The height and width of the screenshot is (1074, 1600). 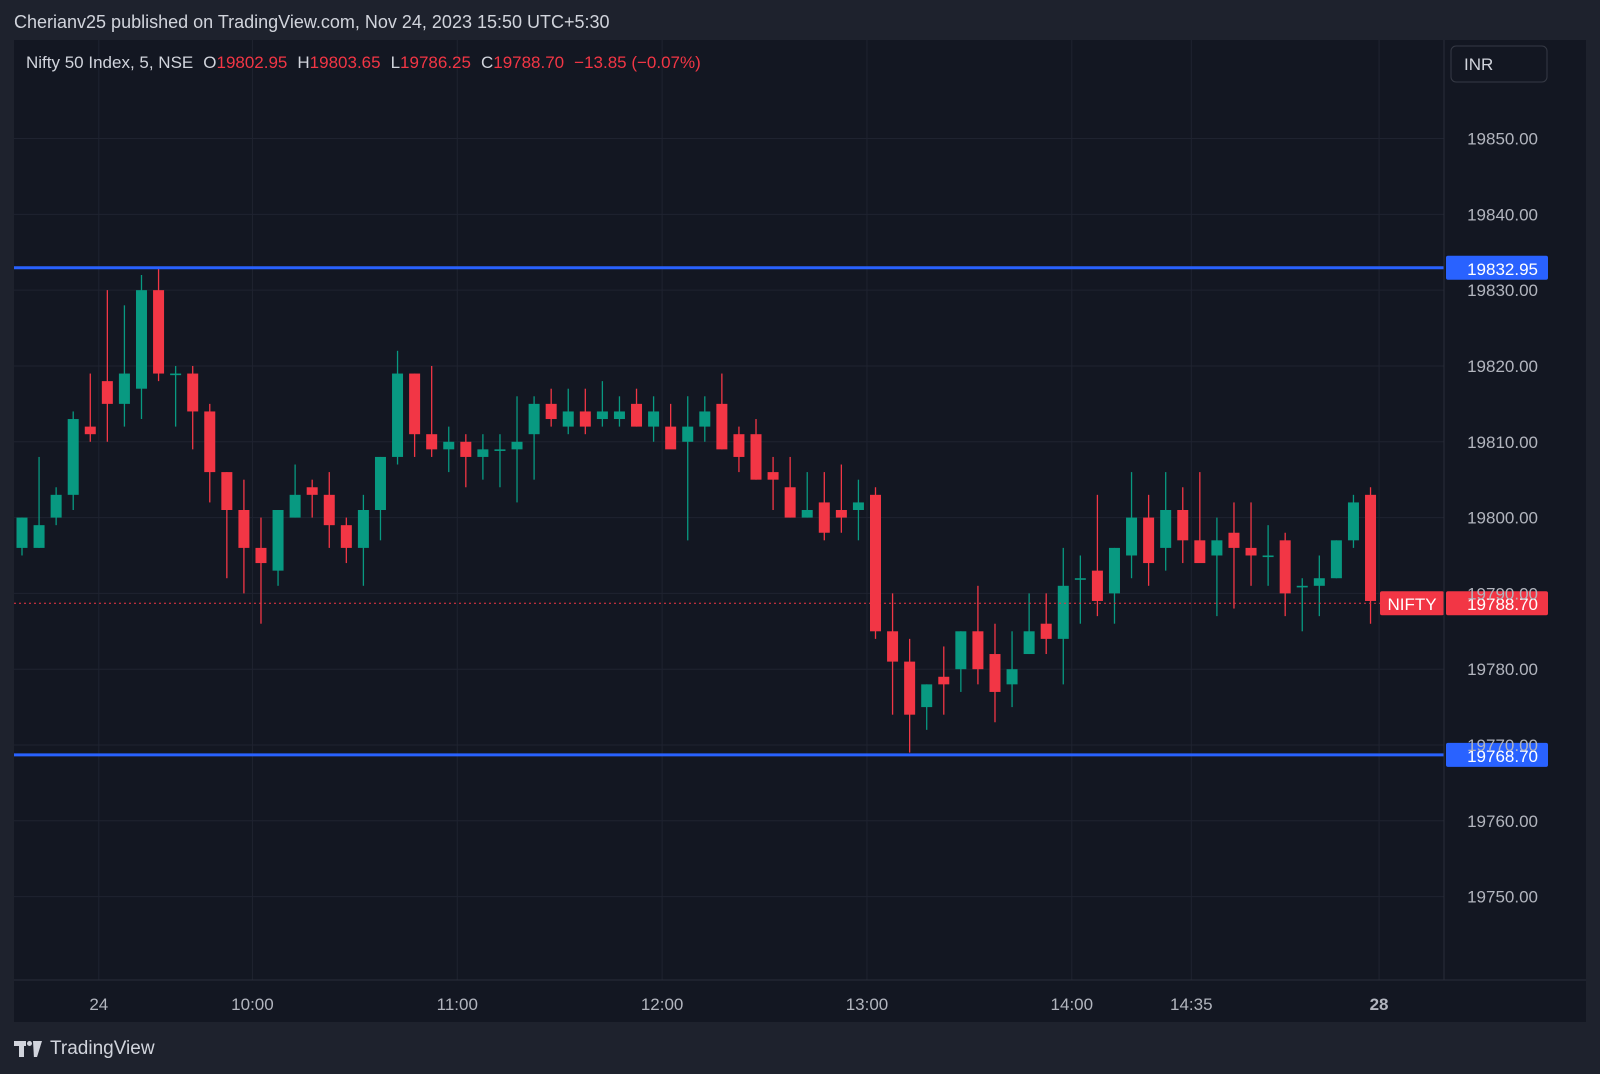 I want to click on y-tick-label: 19750.00, so click(x=1502, y=897).